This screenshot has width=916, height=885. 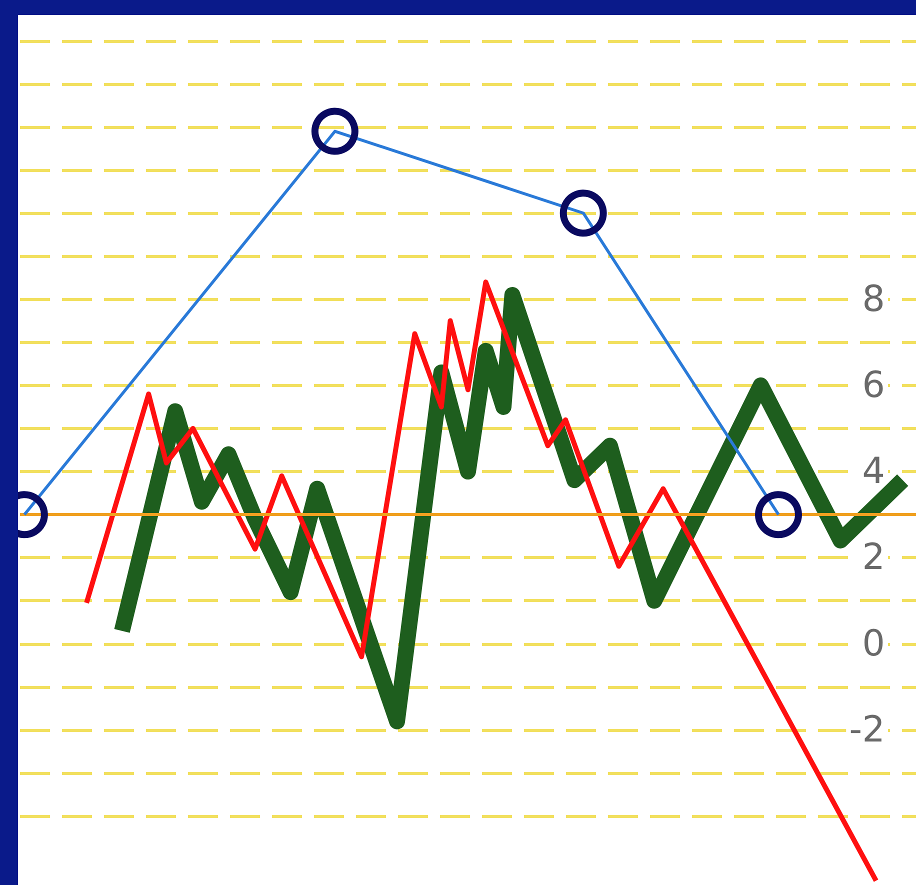 I want to click on y-tick-label: 8, so click(x=873, y=299).